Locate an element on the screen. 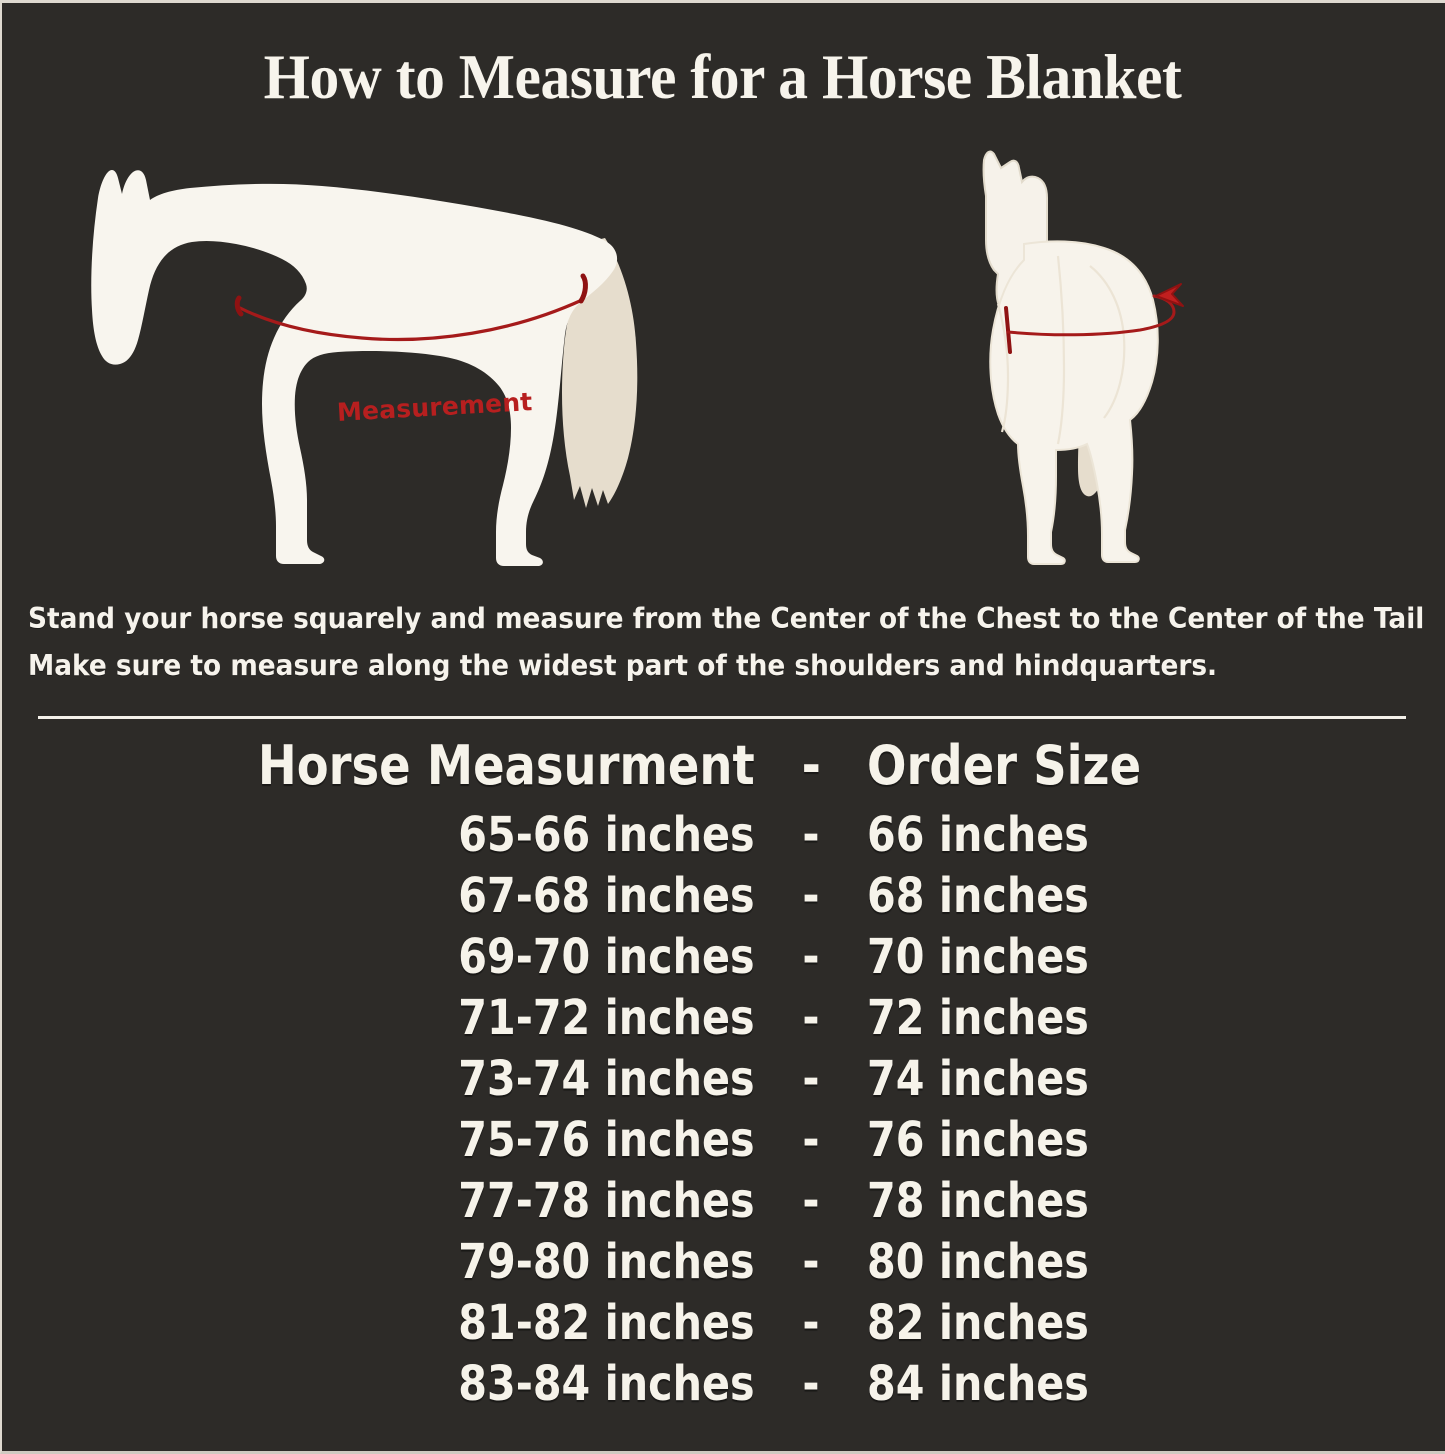  rear-horse-contour-hip is located at coordinates (1107, 342).